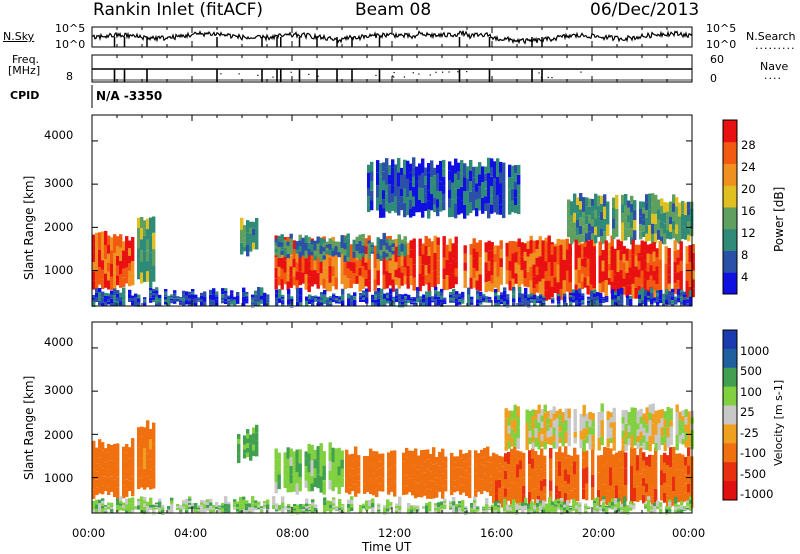 This screenshot has height=554, width=800. What do you see at coordinates (717, 59) in the screenshot?
I see `nave-tick-top: 60` at bounding box center [717, 59].